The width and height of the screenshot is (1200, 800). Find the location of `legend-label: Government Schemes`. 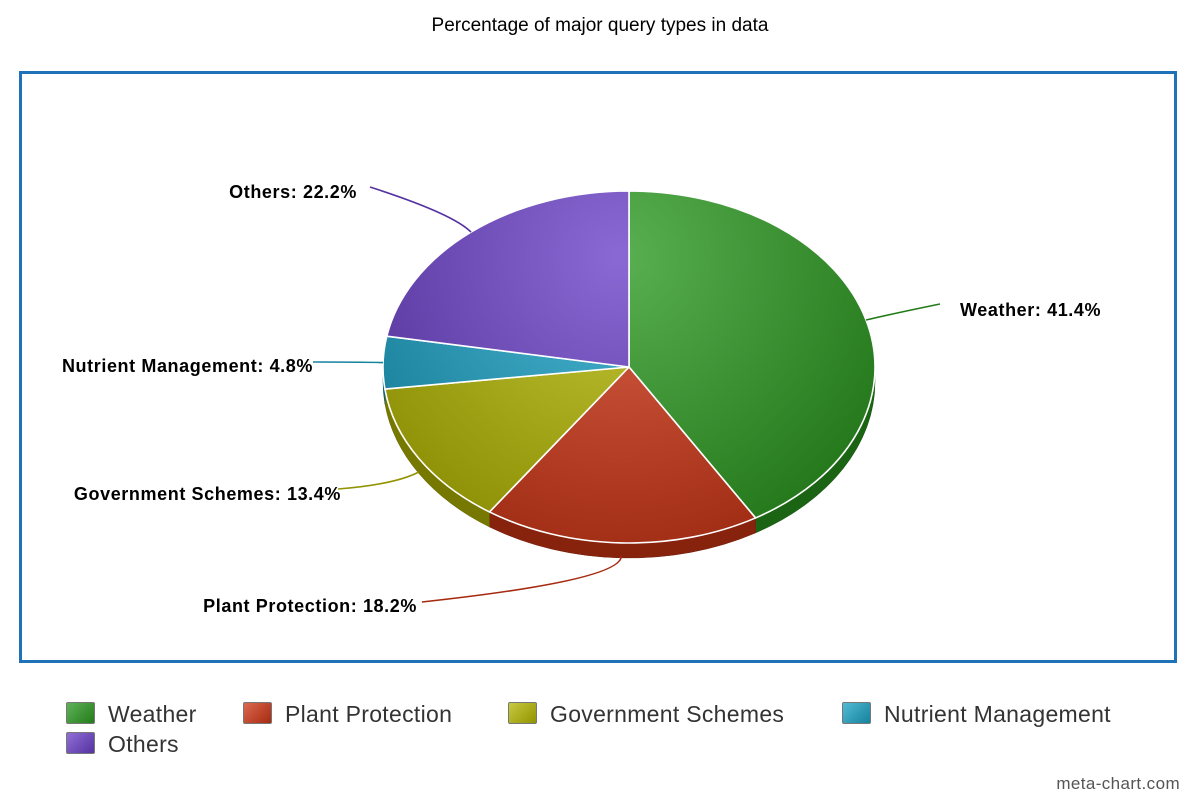

legend-label: Government Schemes is located at coordinates (667, 714).